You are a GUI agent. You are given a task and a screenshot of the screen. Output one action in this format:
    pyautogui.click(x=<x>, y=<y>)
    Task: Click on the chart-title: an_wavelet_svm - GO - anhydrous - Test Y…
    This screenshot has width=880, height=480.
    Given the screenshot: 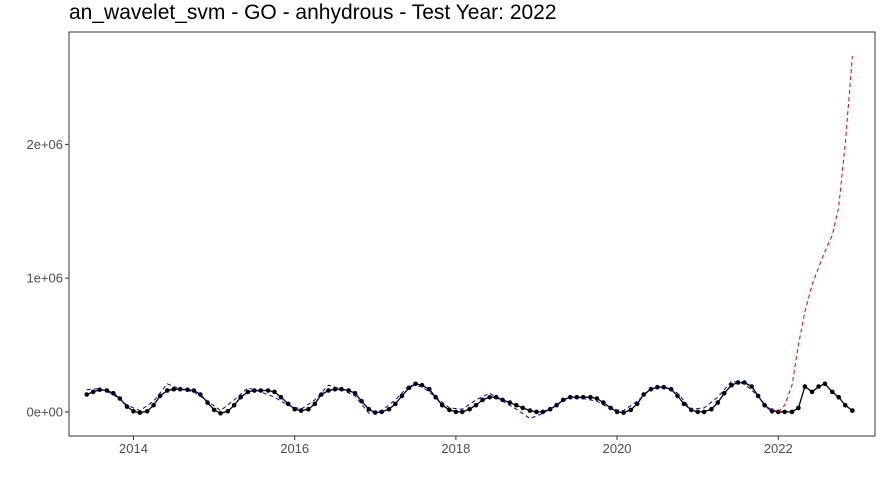 What is the action you would take?
    pyautogui.click(x=313, y=12)
    